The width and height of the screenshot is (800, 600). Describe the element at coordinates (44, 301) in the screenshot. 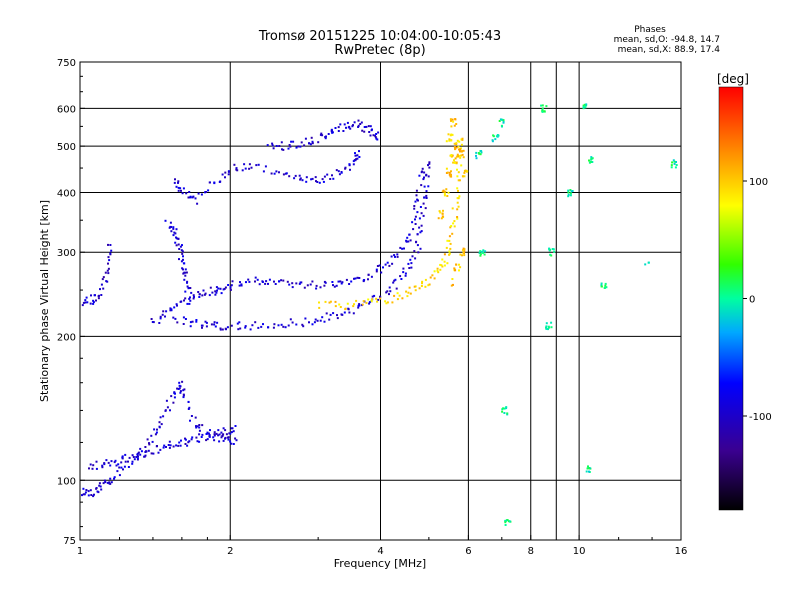

I see `y-axis-label: Stationary phase Virtual Height [km]` at that location.